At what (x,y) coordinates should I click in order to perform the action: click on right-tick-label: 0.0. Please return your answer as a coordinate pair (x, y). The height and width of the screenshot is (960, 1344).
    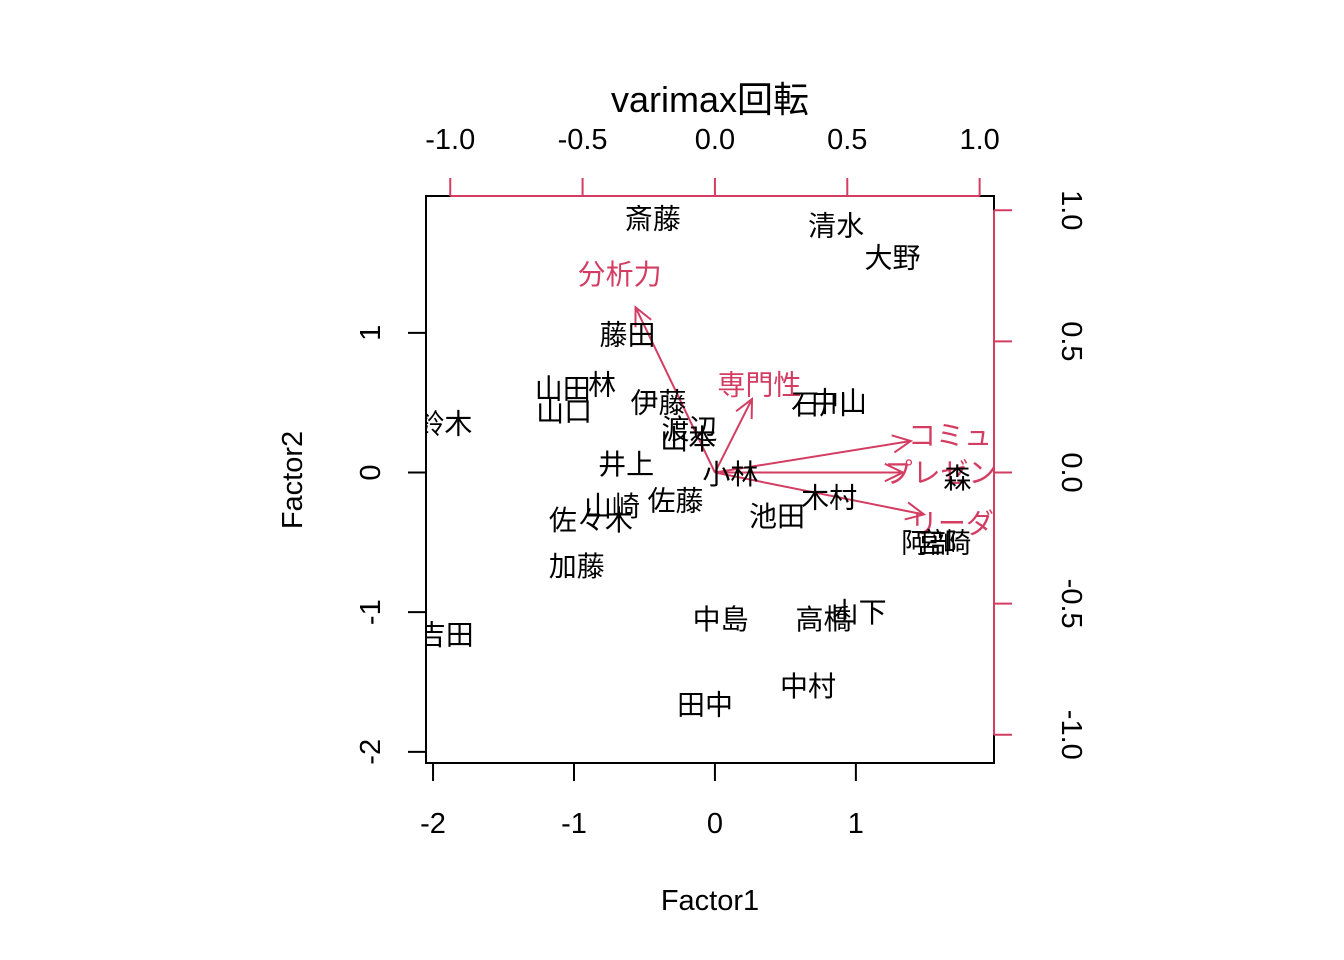
    Looking at the image, I should click on (1071, 472).